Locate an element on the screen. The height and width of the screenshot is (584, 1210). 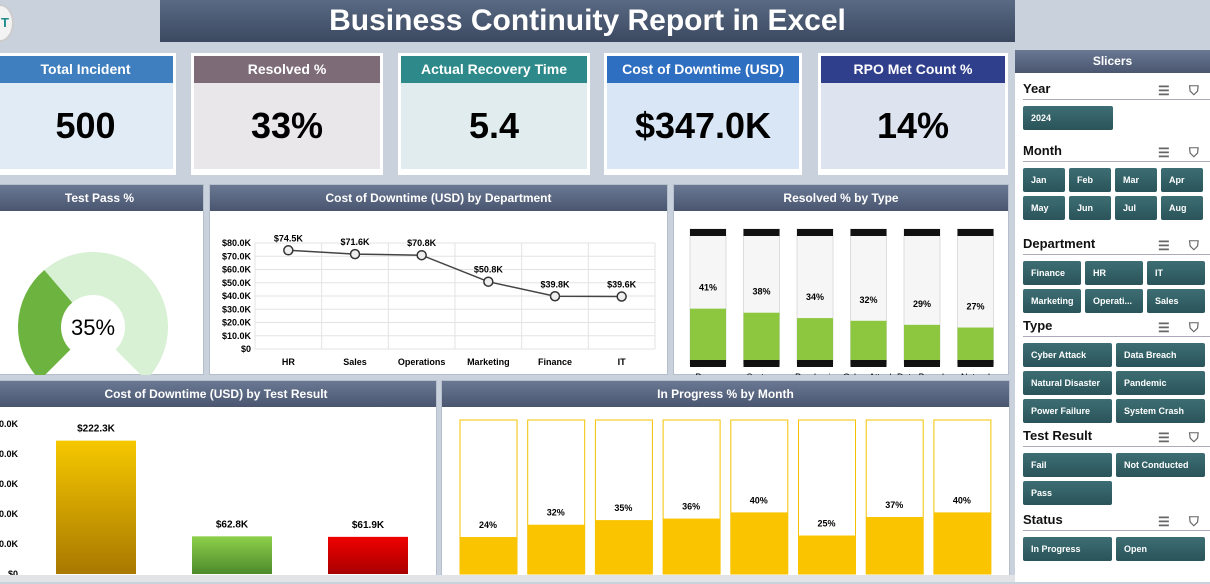
data-label: $70.8K is located at coordinates (422, 243).